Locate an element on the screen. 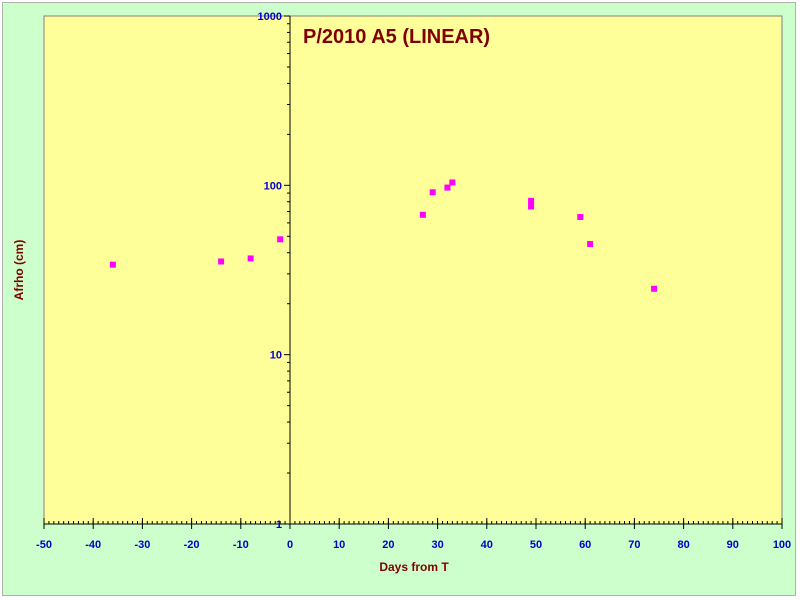 This screenshot has width=800, height=600. x-tick-label: 30 is located at coordinates (437, 545).